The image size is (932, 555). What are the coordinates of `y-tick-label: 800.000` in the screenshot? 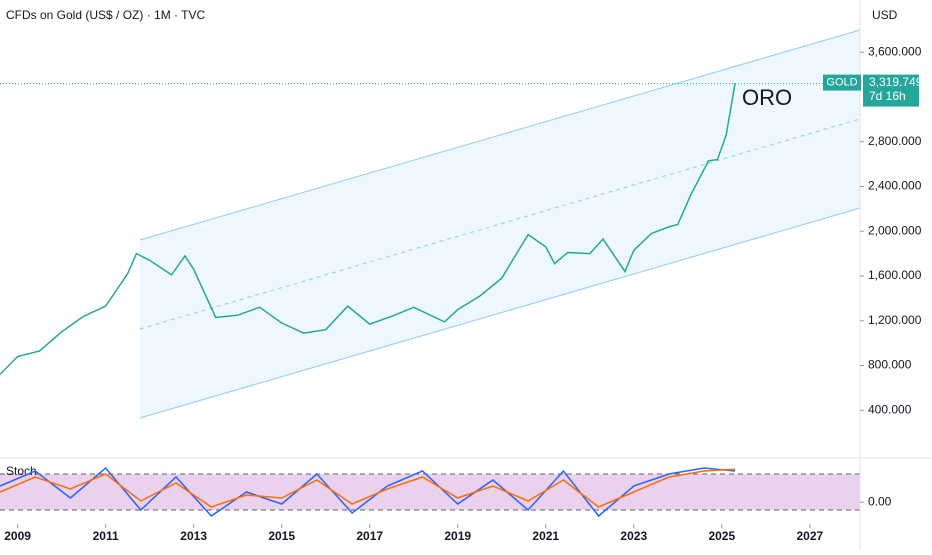 It's located at (890, 365).